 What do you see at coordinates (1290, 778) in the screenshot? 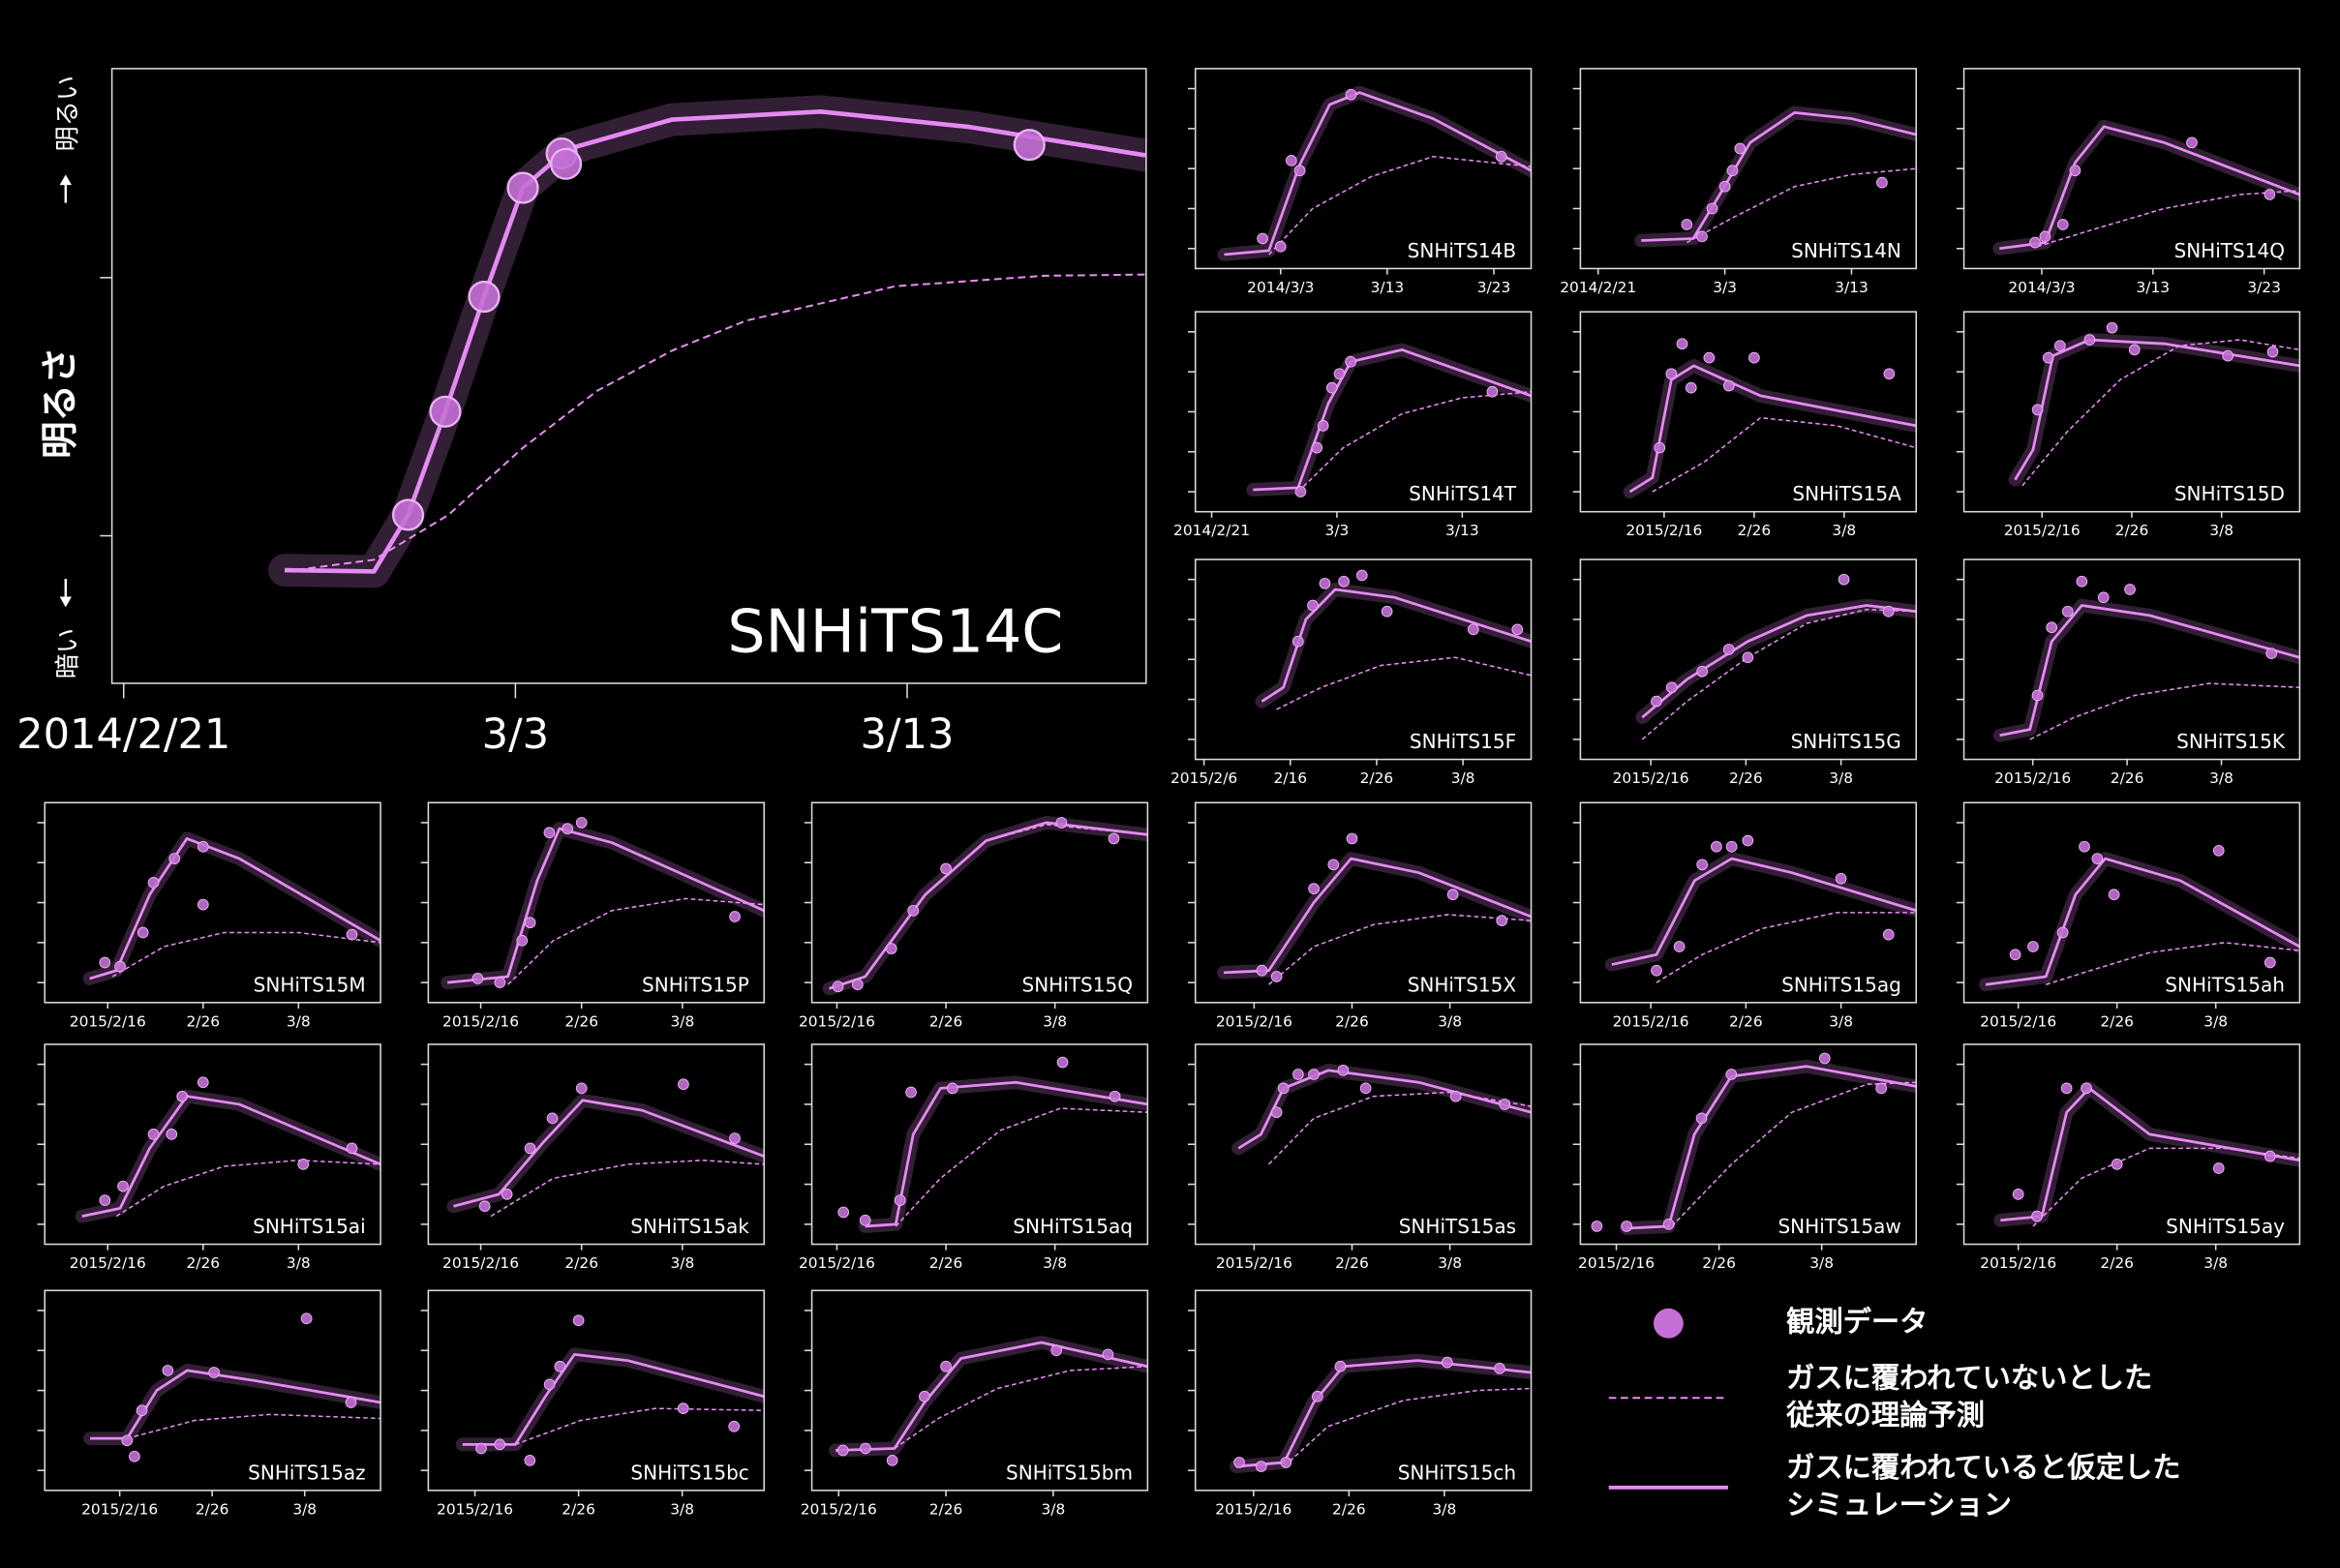
I see `x-tick-label: 2/16` at bounding box center [1290, 778].